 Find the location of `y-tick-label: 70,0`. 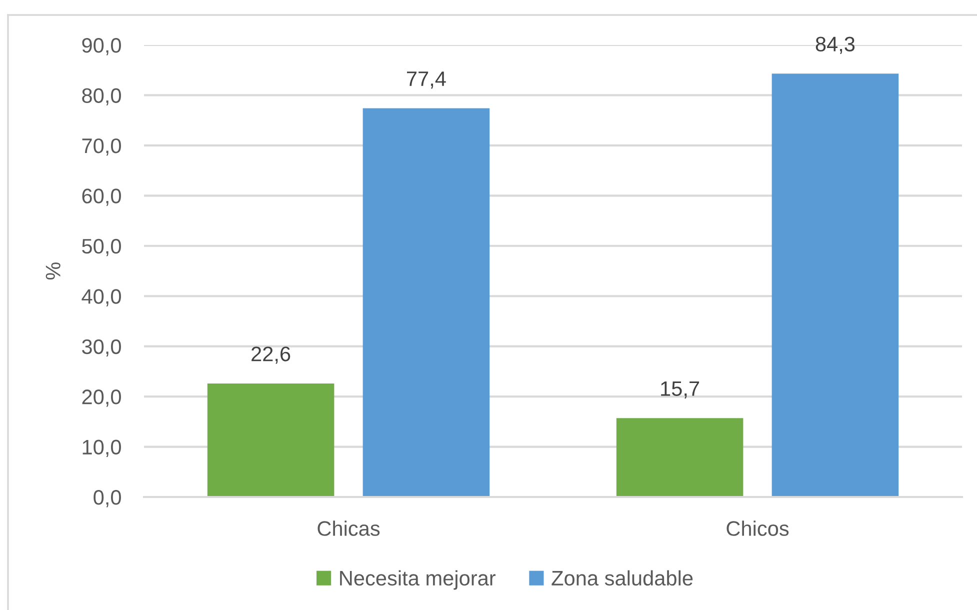

y-tick-label: 70,0 is located at coordinates (101, 147).